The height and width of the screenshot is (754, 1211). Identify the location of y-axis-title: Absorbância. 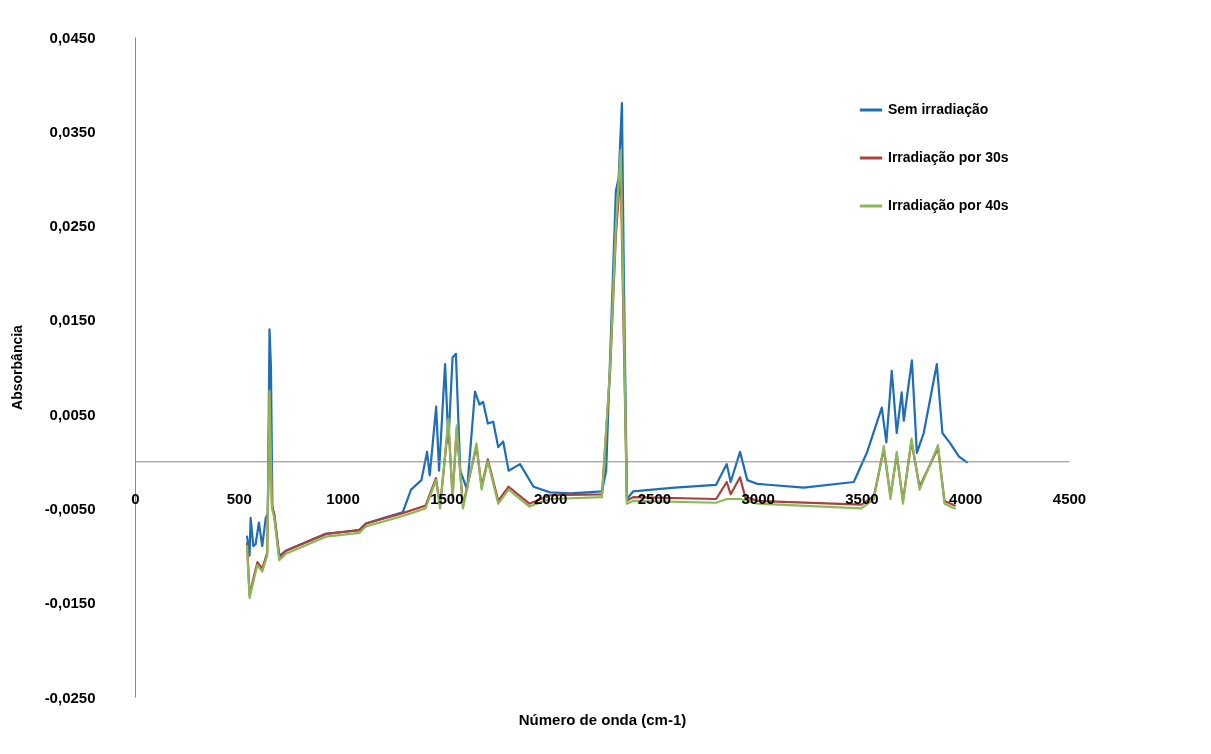
(16, 367).